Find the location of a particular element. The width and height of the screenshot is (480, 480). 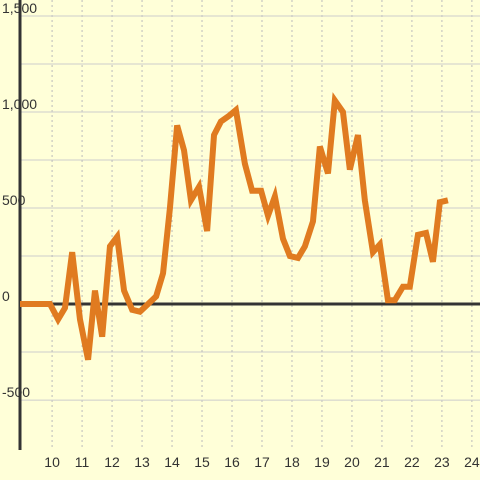

x-tick-label: 16 is located at coordinates (232, 462).